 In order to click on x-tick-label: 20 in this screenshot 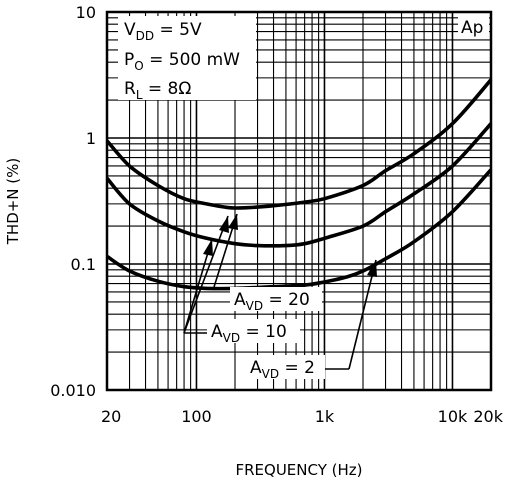, I will do `click(111, 416)`.